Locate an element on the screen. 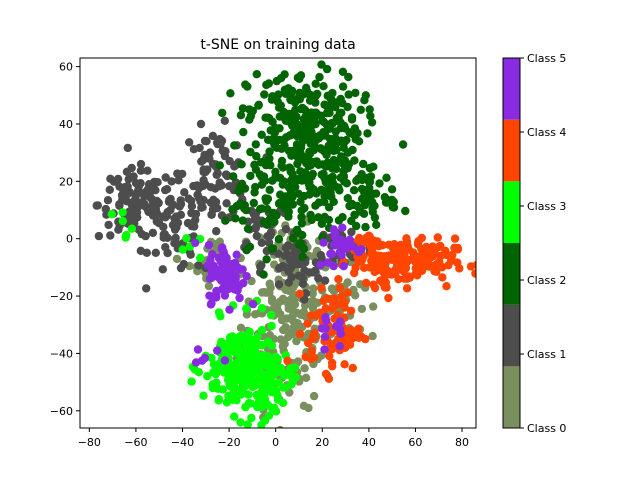  y-tick-label: 60 is located at coordinates (66, 67).